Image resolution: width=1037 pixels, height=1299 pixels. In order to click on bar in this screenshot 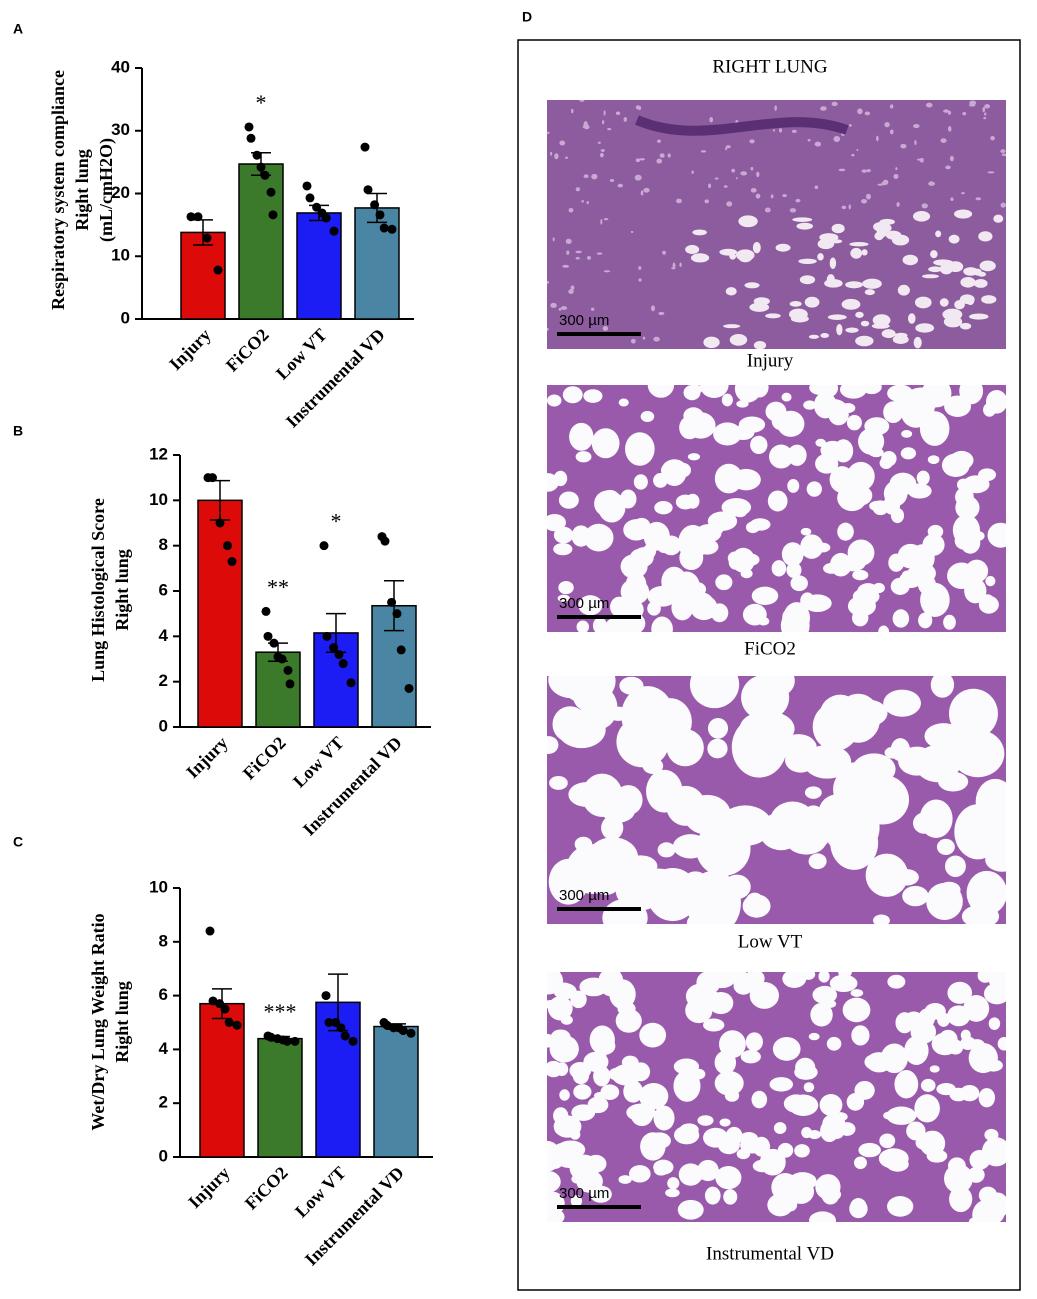, I will do `click(220, 613)`.